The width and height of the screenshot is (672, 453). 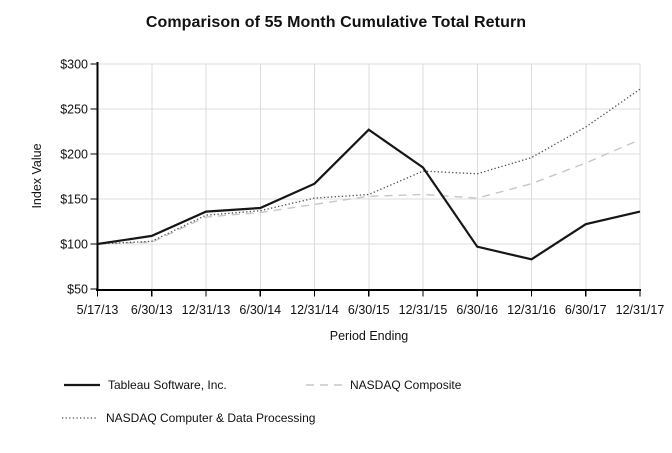 What do you see at coordinates (77, 290) in the screenshot?
I see `y-tick-label: $50` at bounding box center [77, 290].